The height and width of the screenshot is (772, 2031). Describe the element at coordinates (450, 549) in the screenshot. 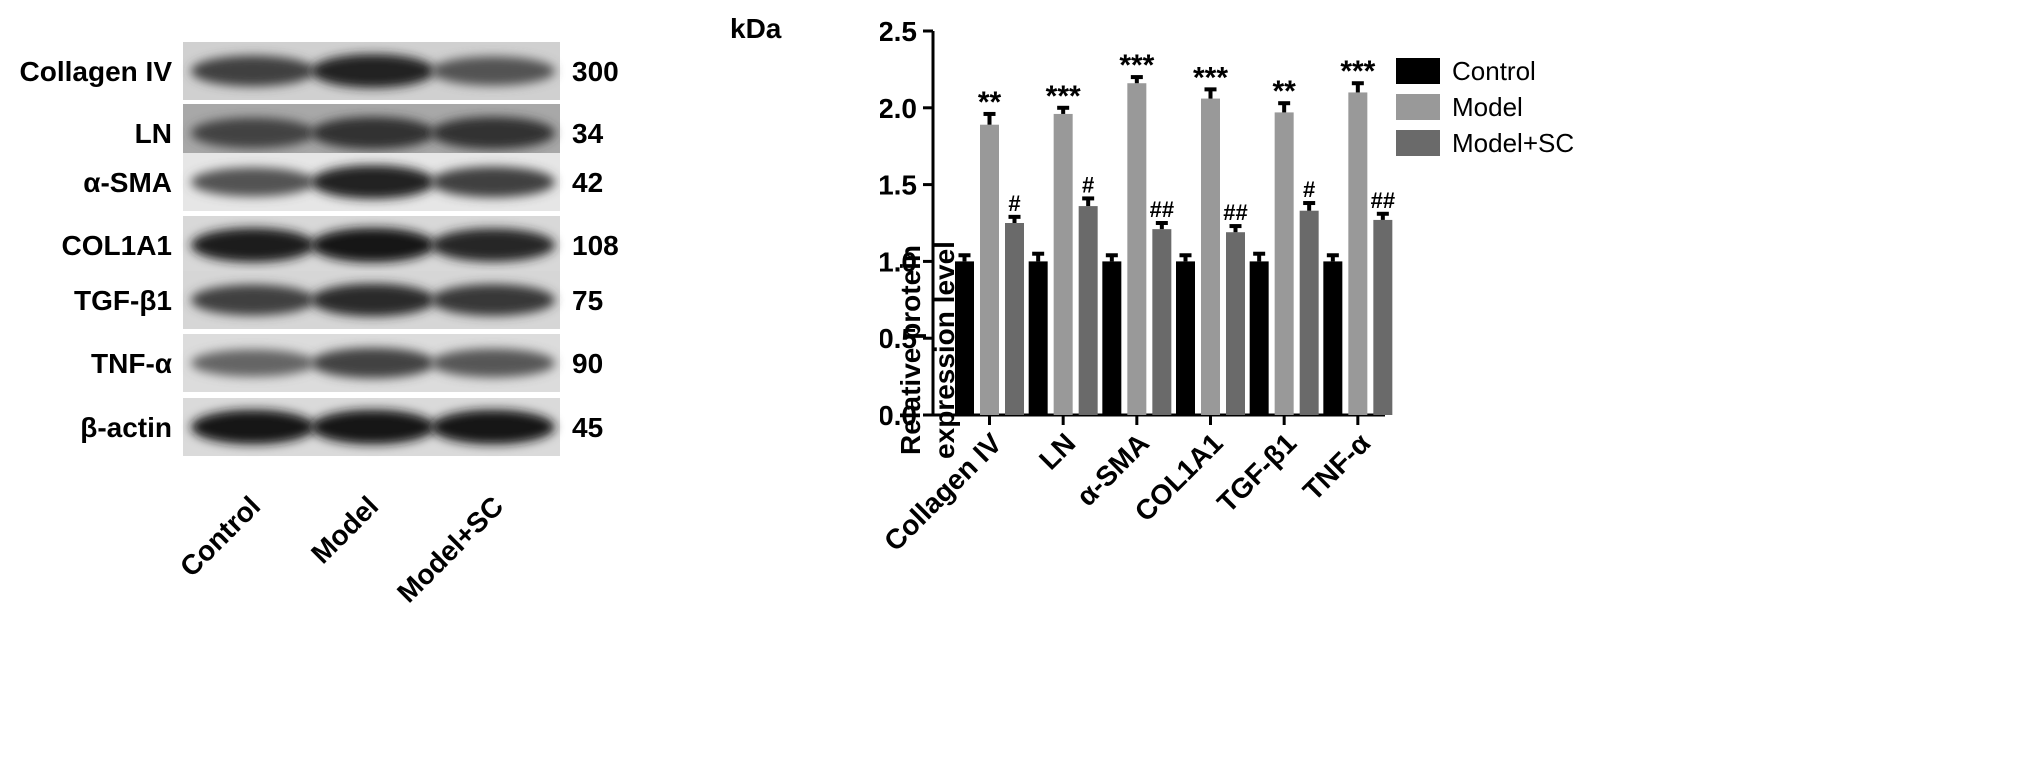

I see `blot-lane-label: Model+SC` at that location.